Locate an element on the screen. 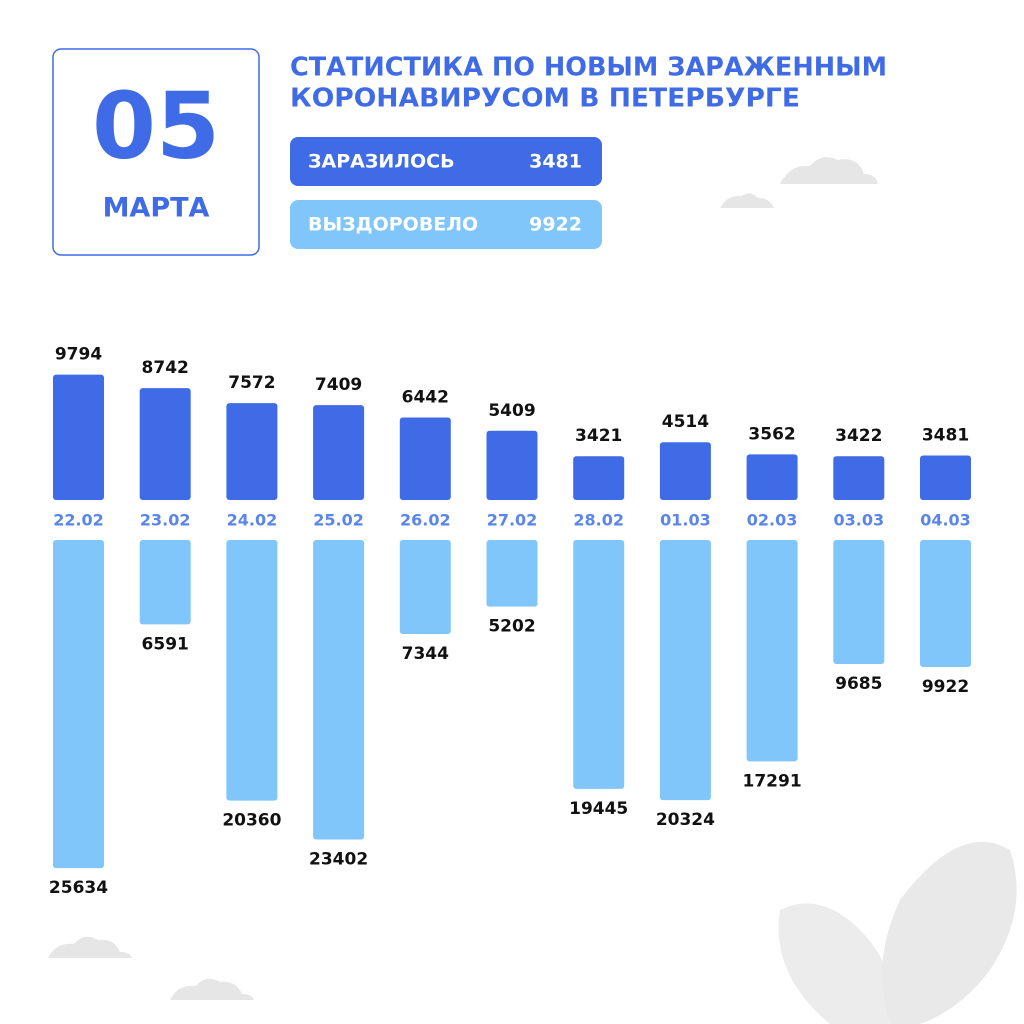 This screenshot has height=1024, width=1024. value-label: 7344 is located at coordinates (425, 654).